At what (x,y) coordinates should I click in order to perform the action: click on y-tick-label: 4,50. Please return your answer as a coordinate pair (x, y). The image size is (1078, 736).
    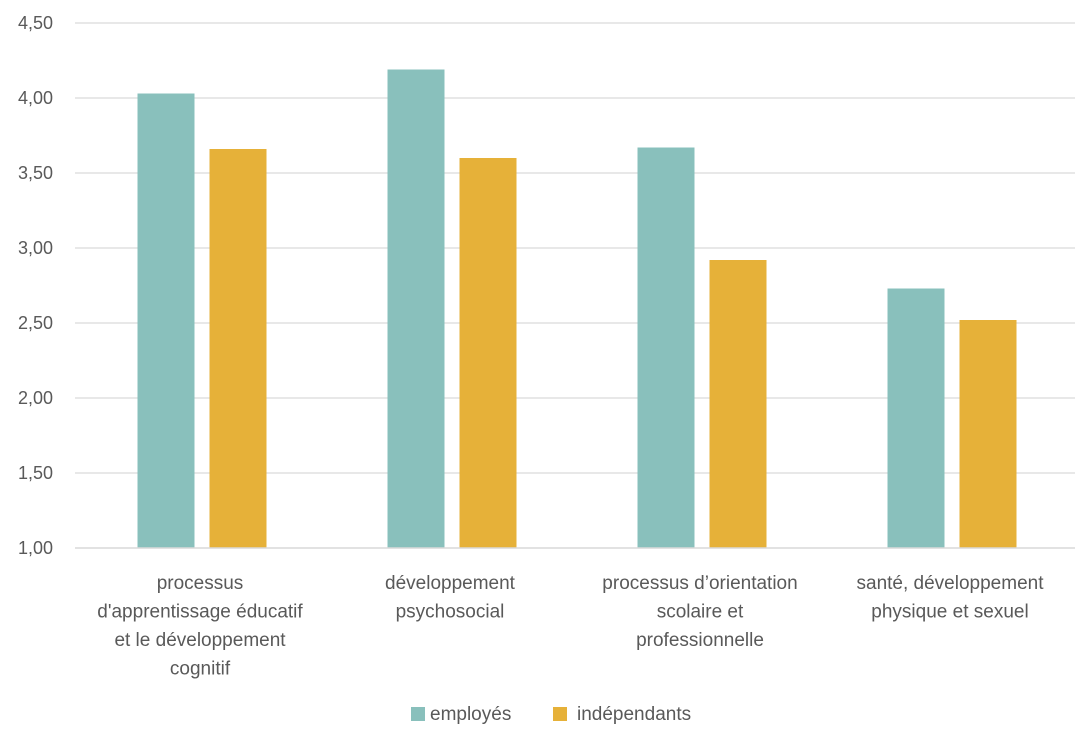
    Looking at the image, I should click on (35, 23).